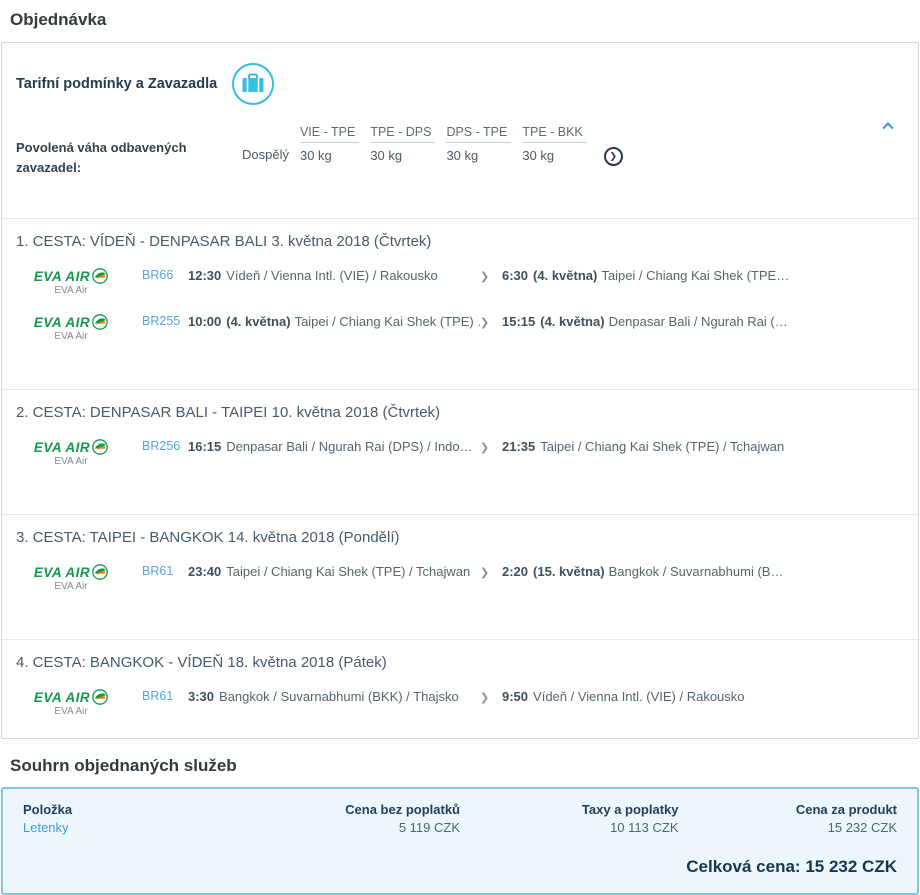 The image size is (920, 895). I want to click on total-price: Celková cena: 15 232 CZK, so click(460, 867).